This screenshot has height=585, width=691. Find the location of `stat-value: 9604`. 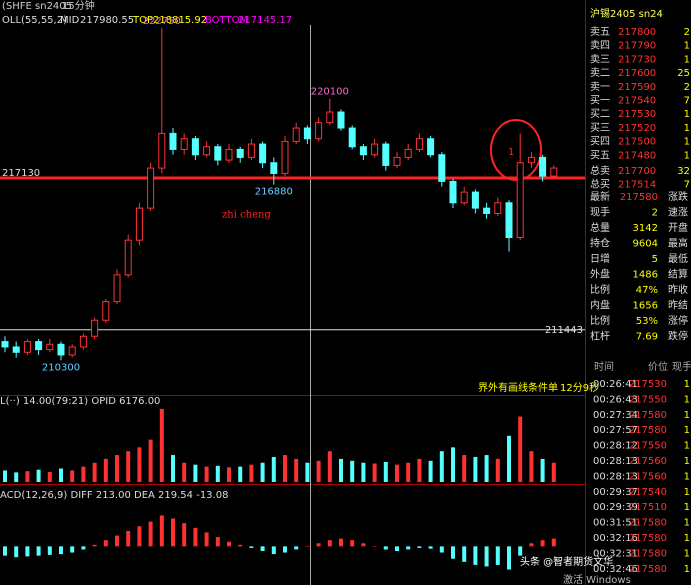

stat-value: 9604 is located at coordinates (645, 244).